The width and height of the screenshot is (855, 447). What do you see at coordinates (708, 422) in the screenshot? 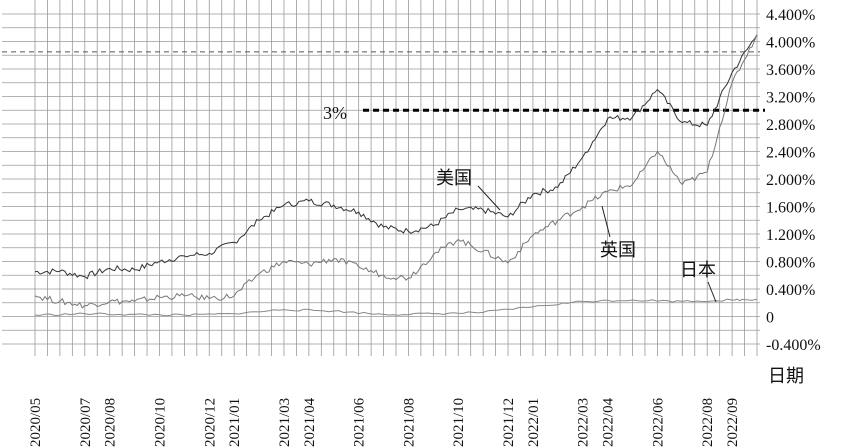
I see `x-tick-label: 2022/08` at bounding box center [708, 422].